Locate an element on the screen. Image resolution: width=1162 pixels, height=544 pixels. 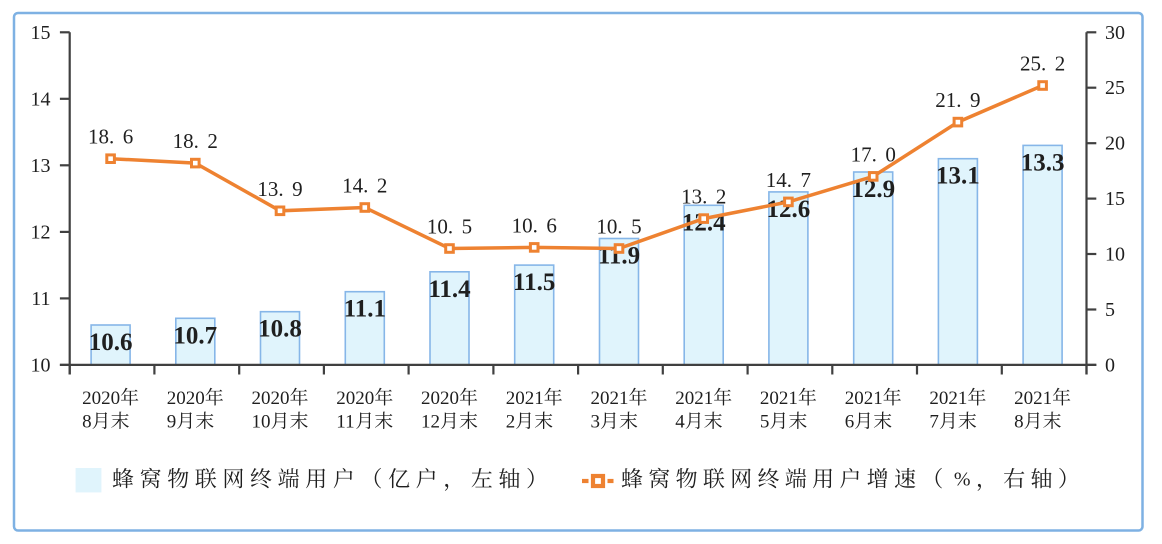
svg-text: 30 is located at coordinates (1115, 33).